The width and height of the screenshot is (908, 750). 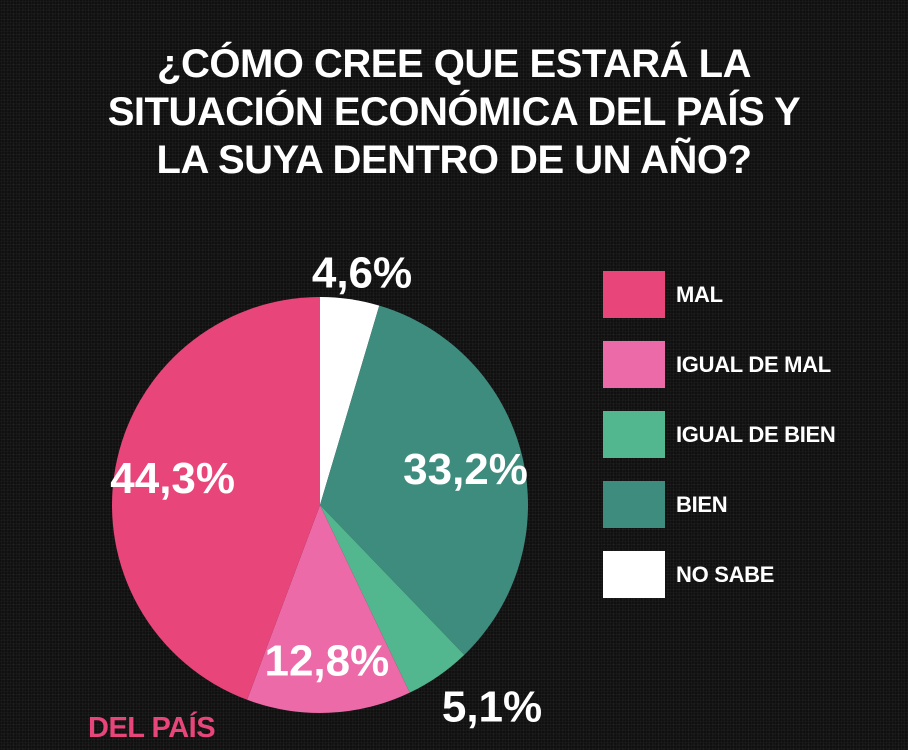 What do you see at coordinates (454, 160) in the screenshot?
I see `chart-title-line-3: LA SUYA DENTRO DE UN AÑO?` at bounding box center [454, 160].